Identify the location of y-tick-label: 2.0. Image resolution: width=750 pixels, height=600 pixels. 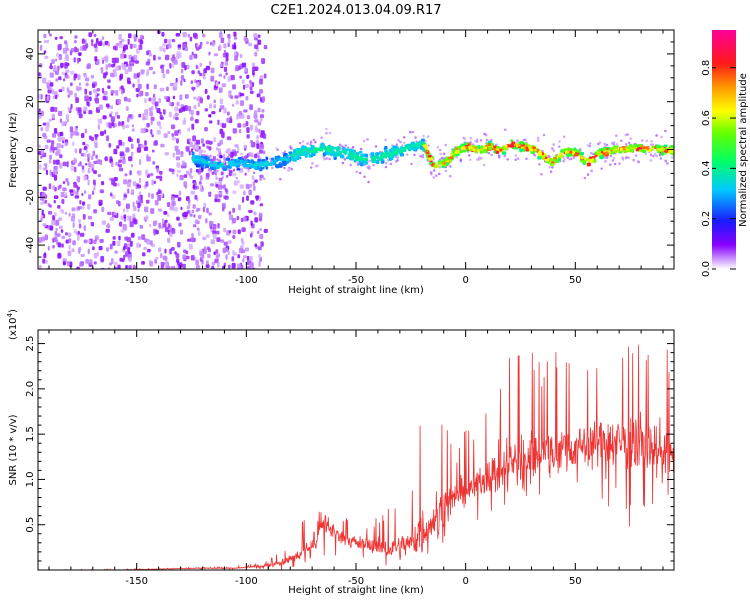
(30, 389).